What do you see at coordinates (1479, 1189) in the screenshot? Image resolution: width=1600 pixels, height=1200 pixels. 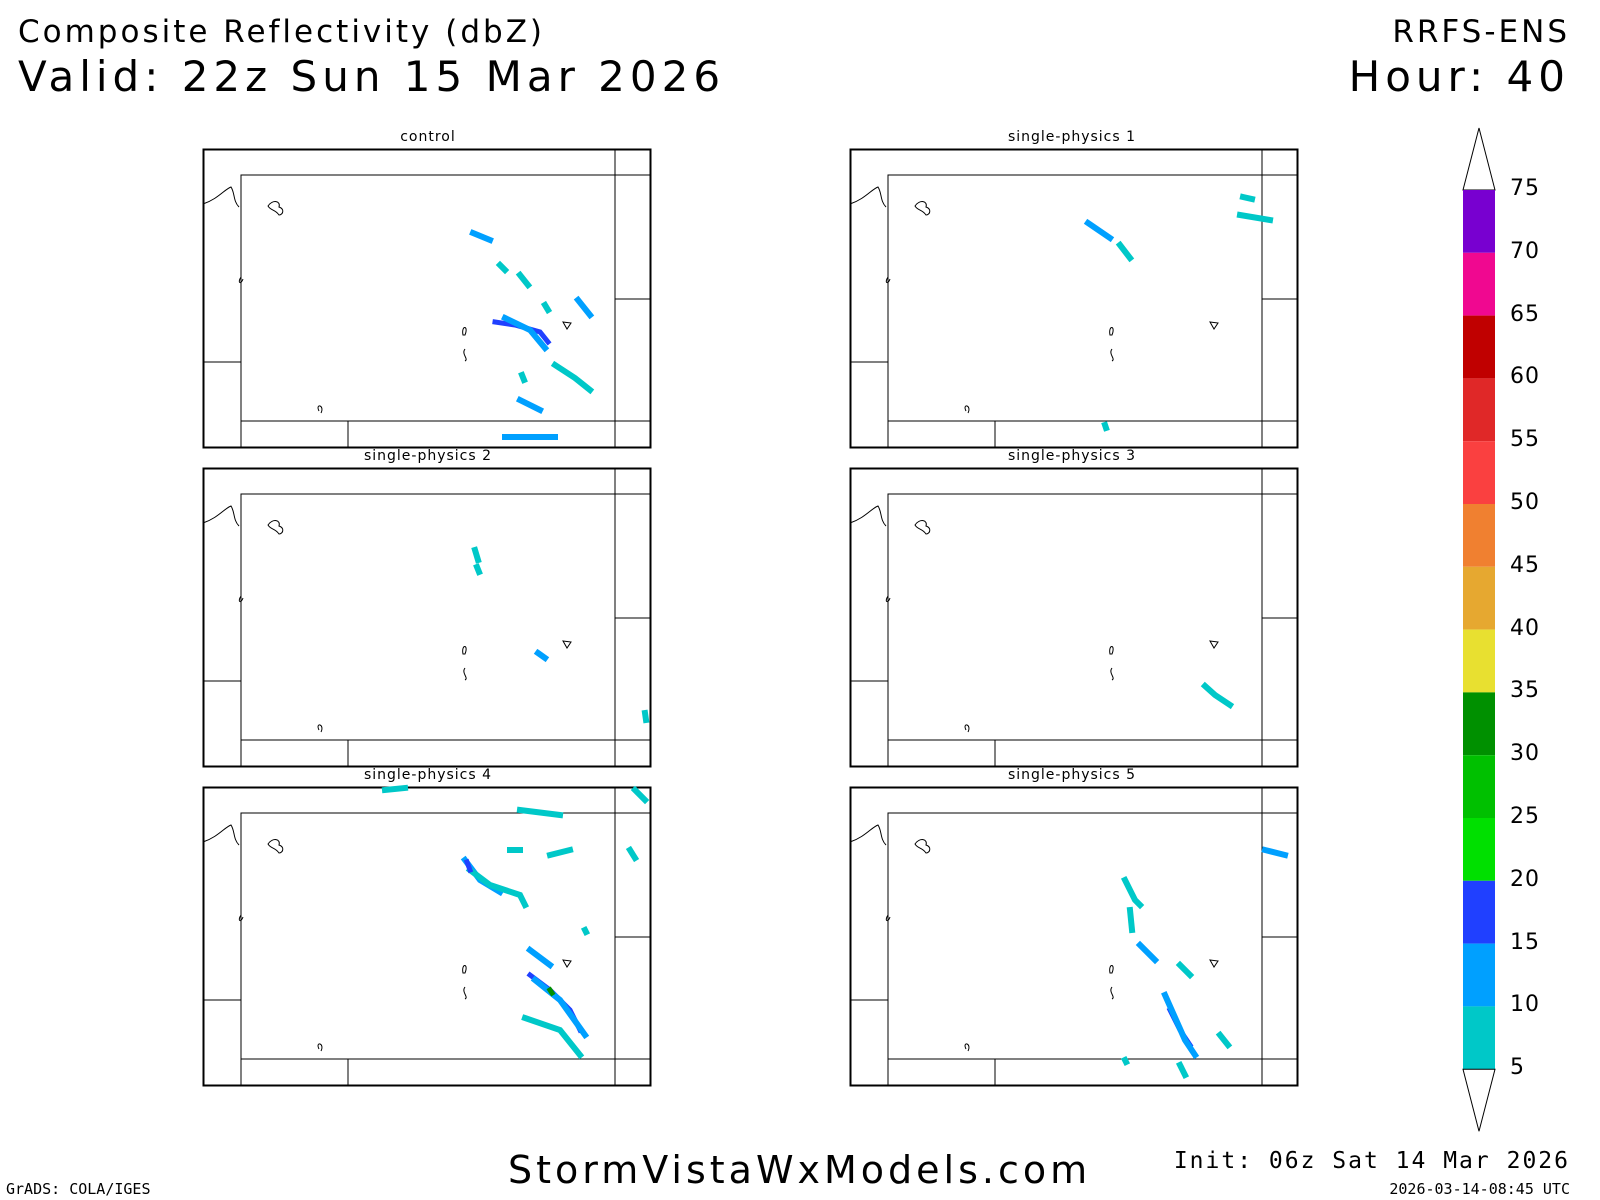 I see `generated-timestamp: 2026-03-14-08:45 UTC` at bounding box center [1479, 1189].